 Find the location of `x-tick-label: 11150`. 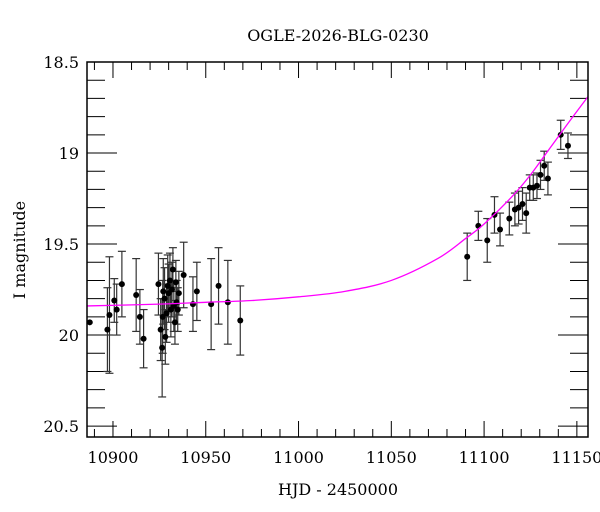

x-tick-label: 11150 is located at coordinates (575, 457).